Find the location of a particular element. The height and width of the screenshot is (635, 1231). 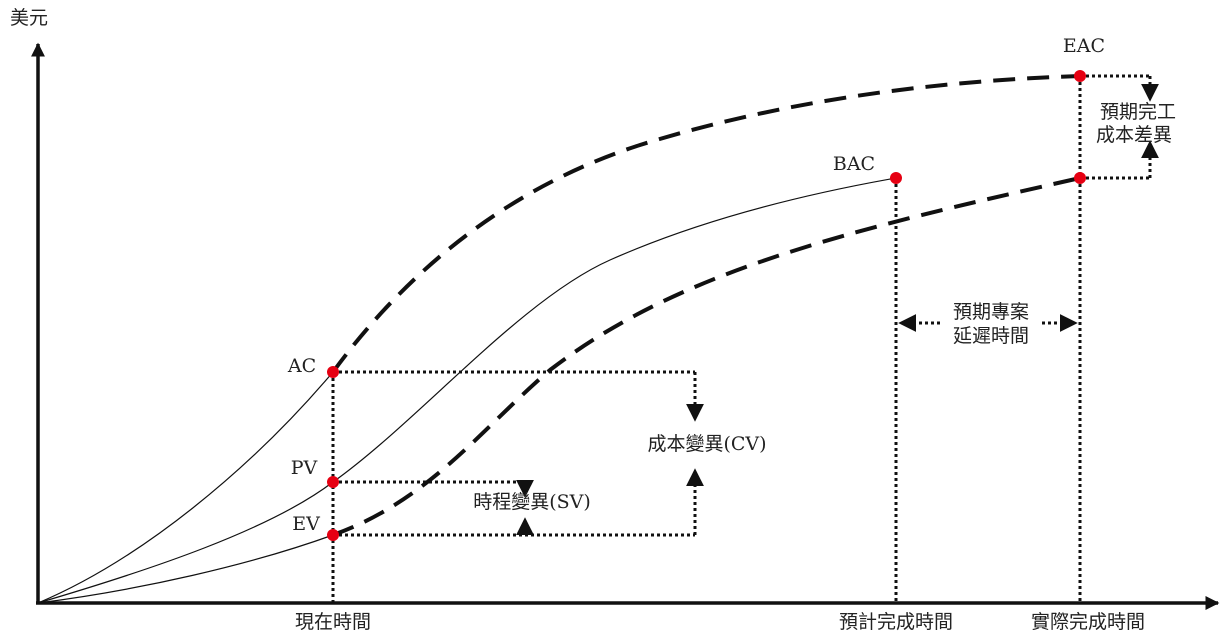

pv-marker is located at coordinates (333, 482).